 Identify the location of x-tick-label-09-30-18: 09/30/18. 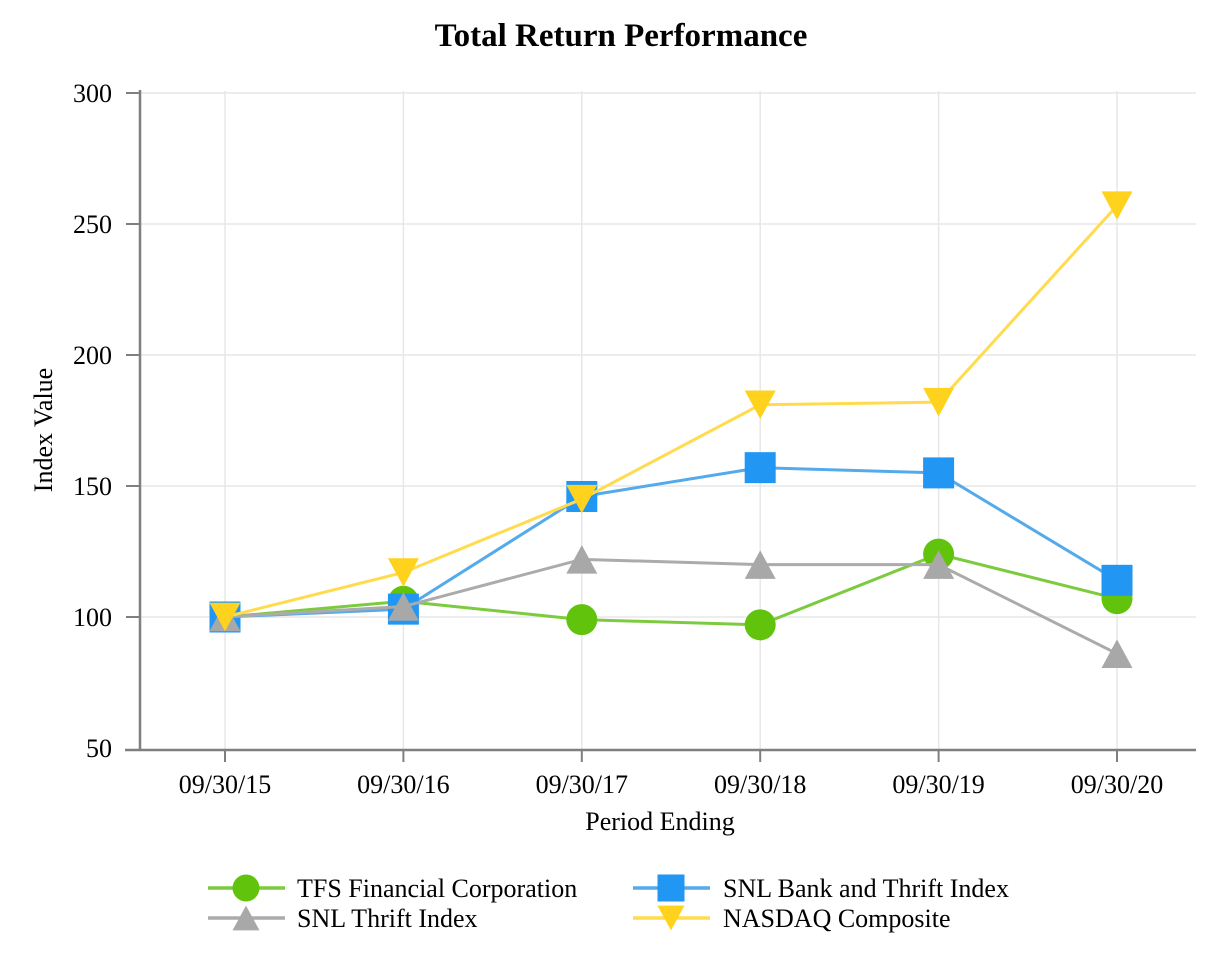
(760, 784).